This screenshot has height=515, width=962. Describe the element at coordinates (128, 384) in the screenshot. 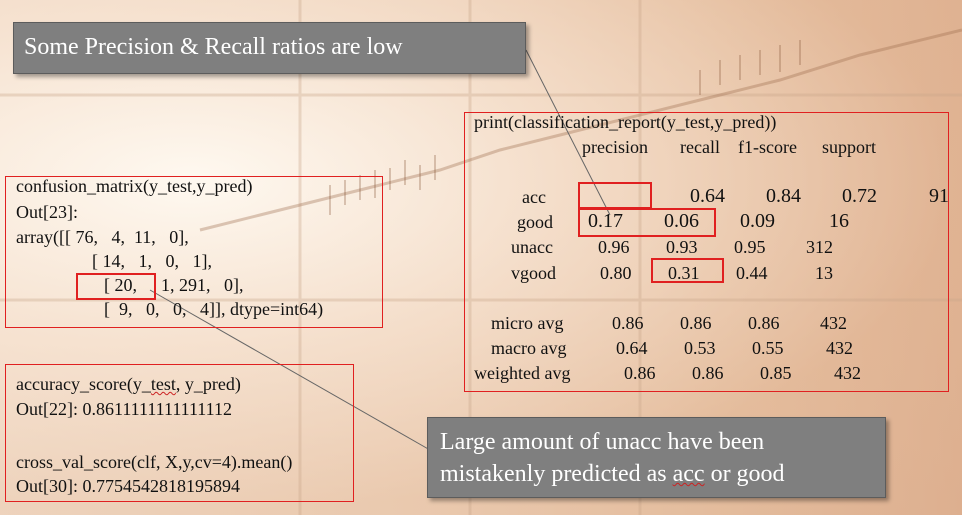

I see `accuracy-call: accuracy_score(y_test, y_pred)` at that location.